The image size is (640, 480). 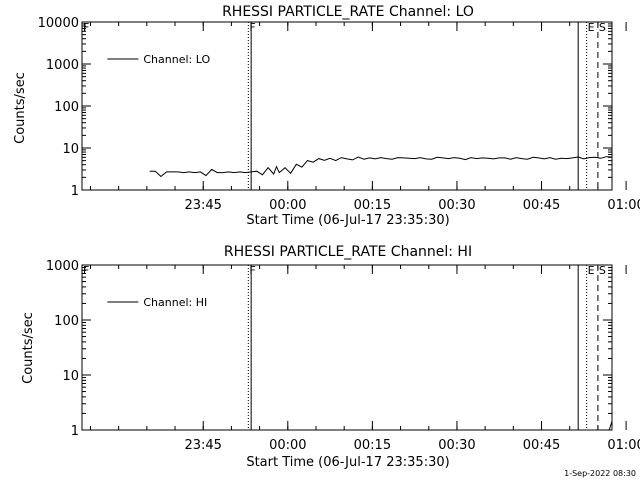 I want to click on panel-2-xlabel: Start Time (06-Jul-17 23:35:30), so click(x=347, y=462).